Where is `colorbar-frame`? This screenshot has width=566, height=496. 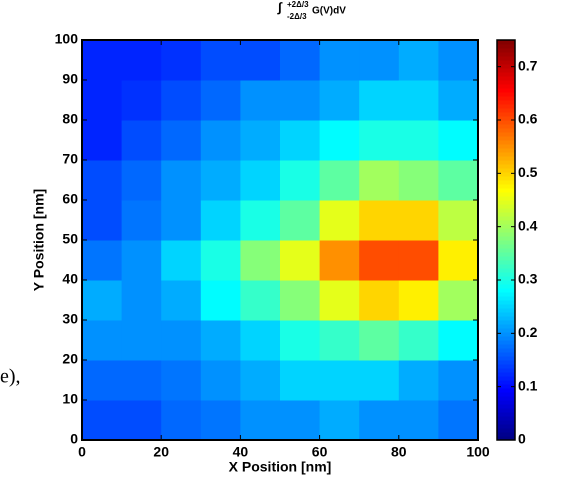 colorbar-frame is located at coordinates (506, 240).